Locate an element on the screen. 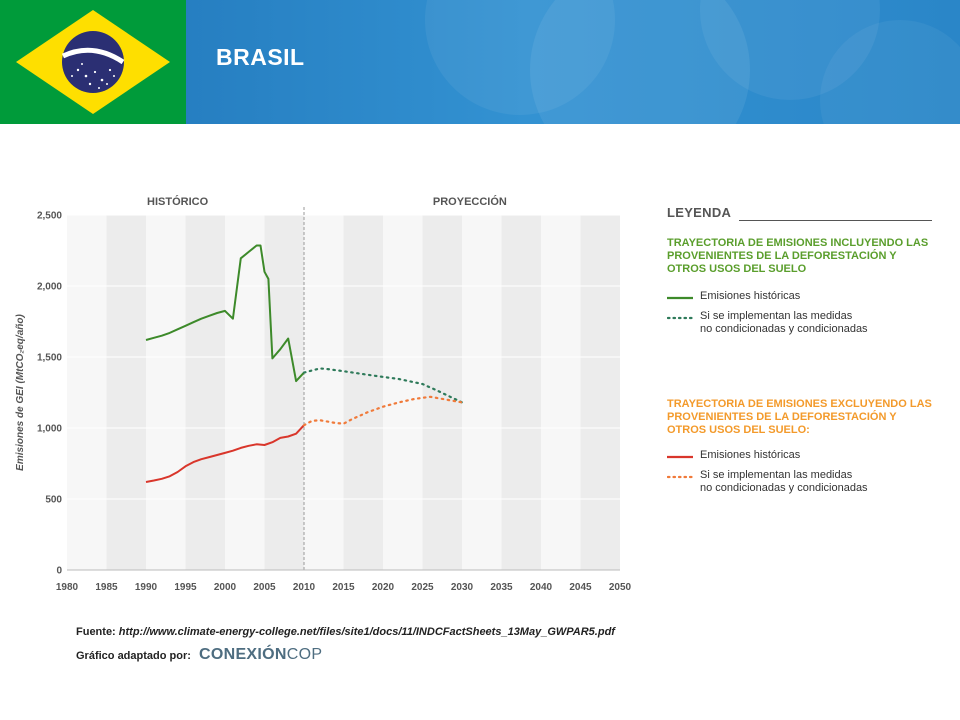 Image resolution: width=960 pixels, height=720 pixels. legend-swatch-solid-red is located at coordinates (680, 457).